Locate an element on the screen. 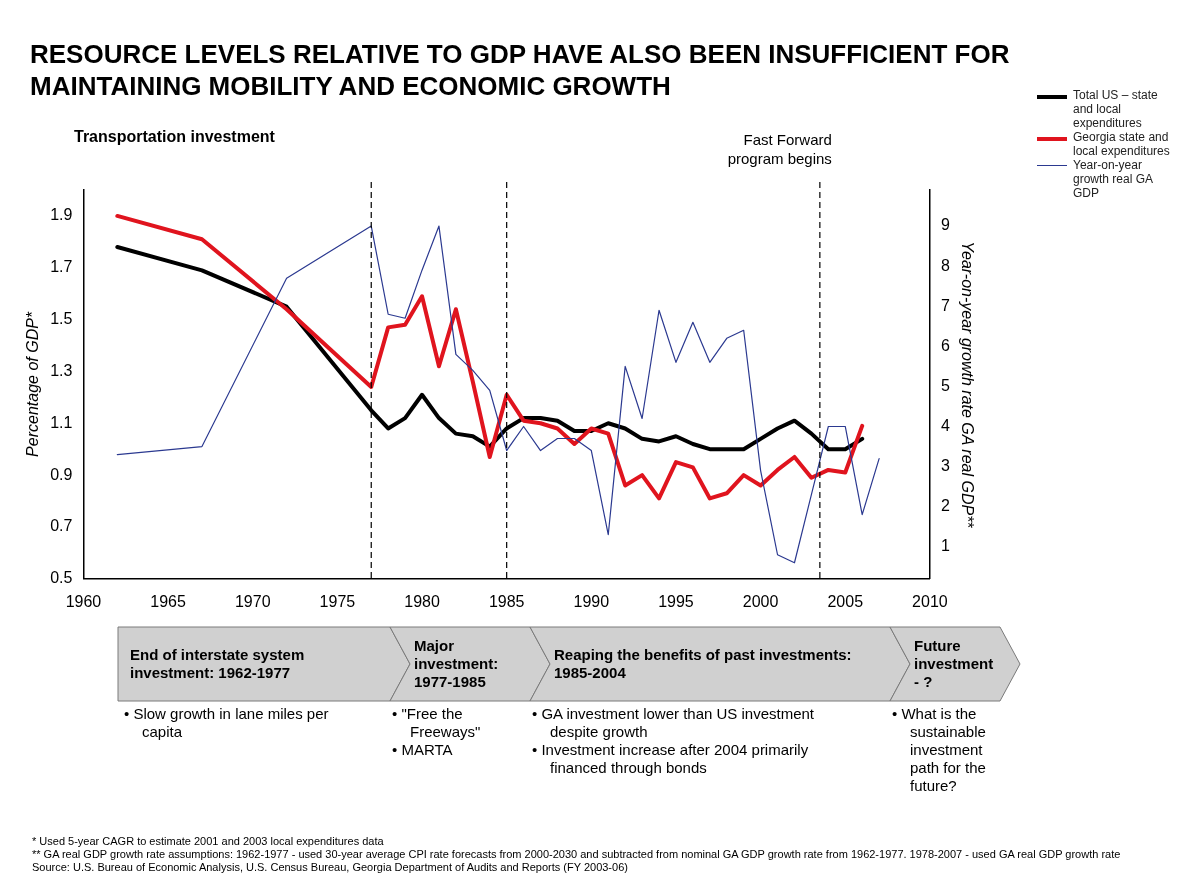  x-tick-label: 1970 is located at coordinates (252, 601).